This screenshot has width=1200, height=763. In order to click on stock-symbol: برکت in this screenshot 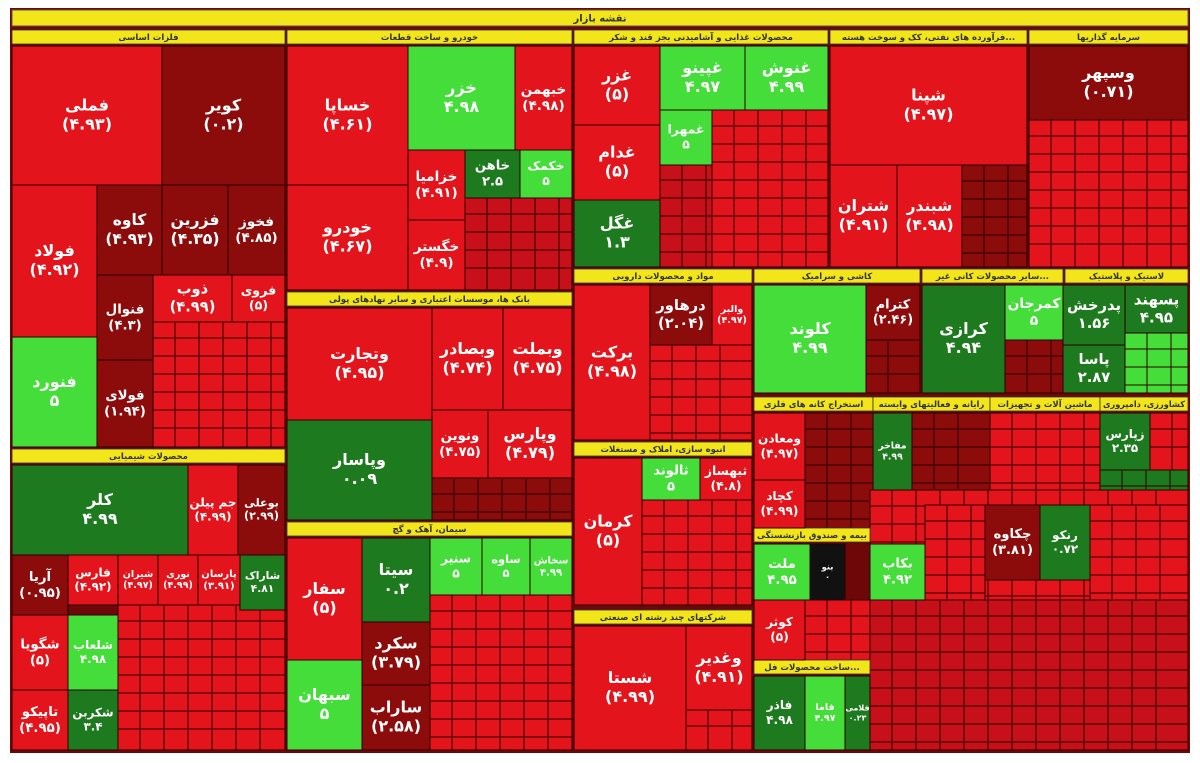, I will do `click(612, 351)`.